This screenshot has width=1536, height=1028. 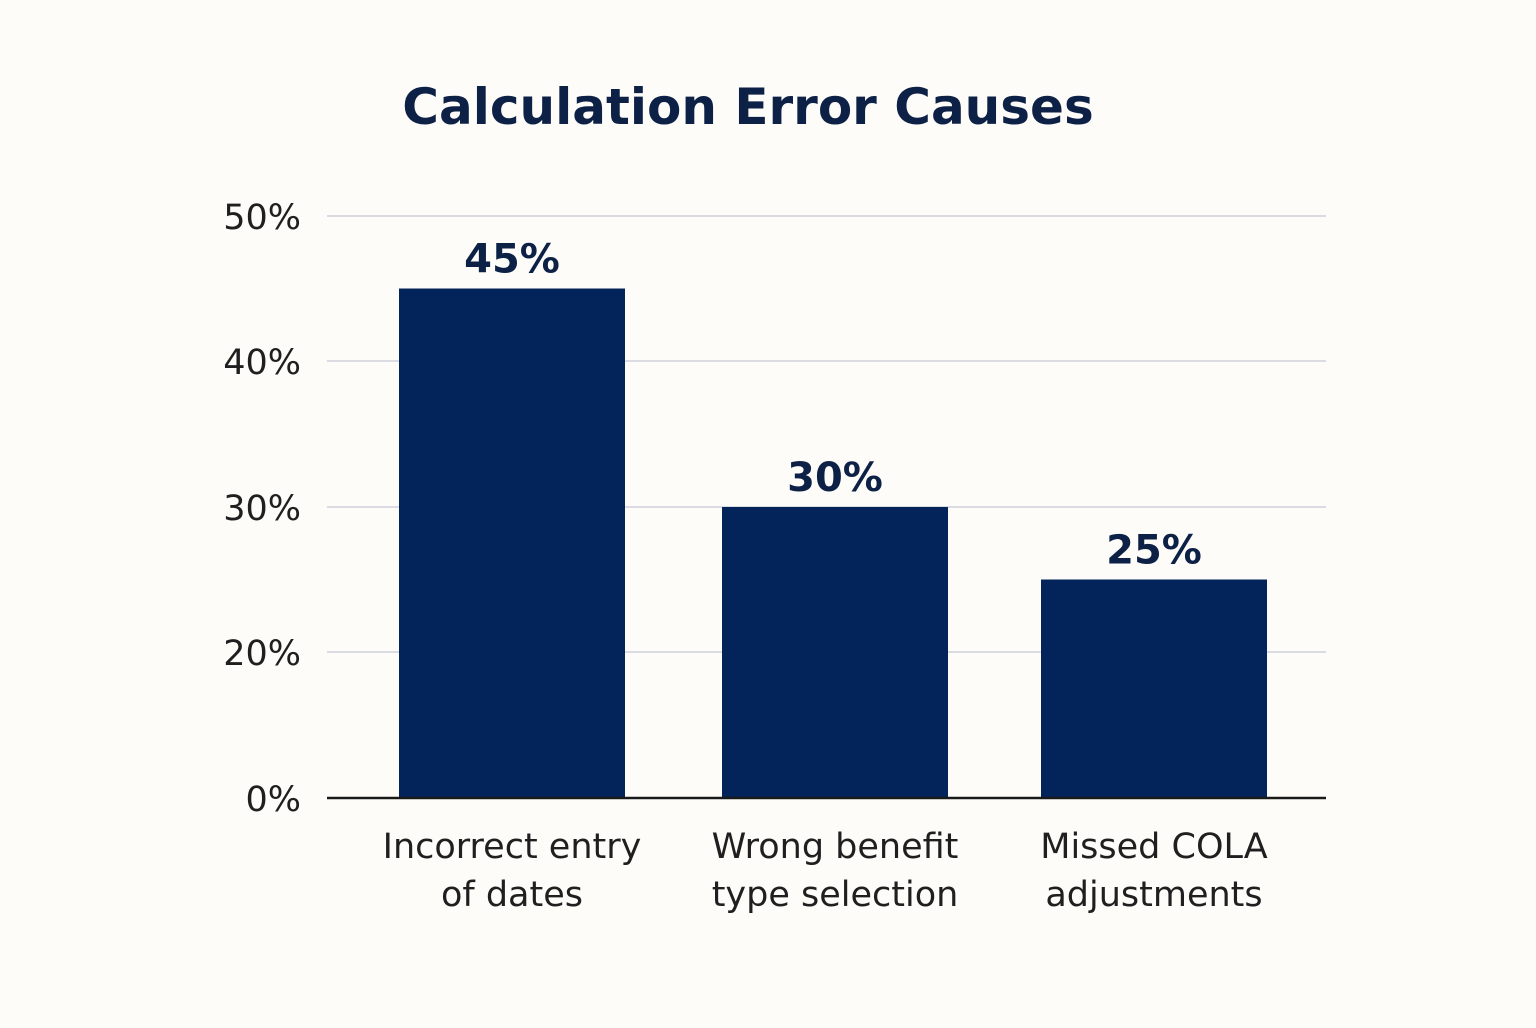 What do you see at coordinates (512, 895) in the screenshot?
I see `x-category-label: of dates` at bounding box center [512, 895].